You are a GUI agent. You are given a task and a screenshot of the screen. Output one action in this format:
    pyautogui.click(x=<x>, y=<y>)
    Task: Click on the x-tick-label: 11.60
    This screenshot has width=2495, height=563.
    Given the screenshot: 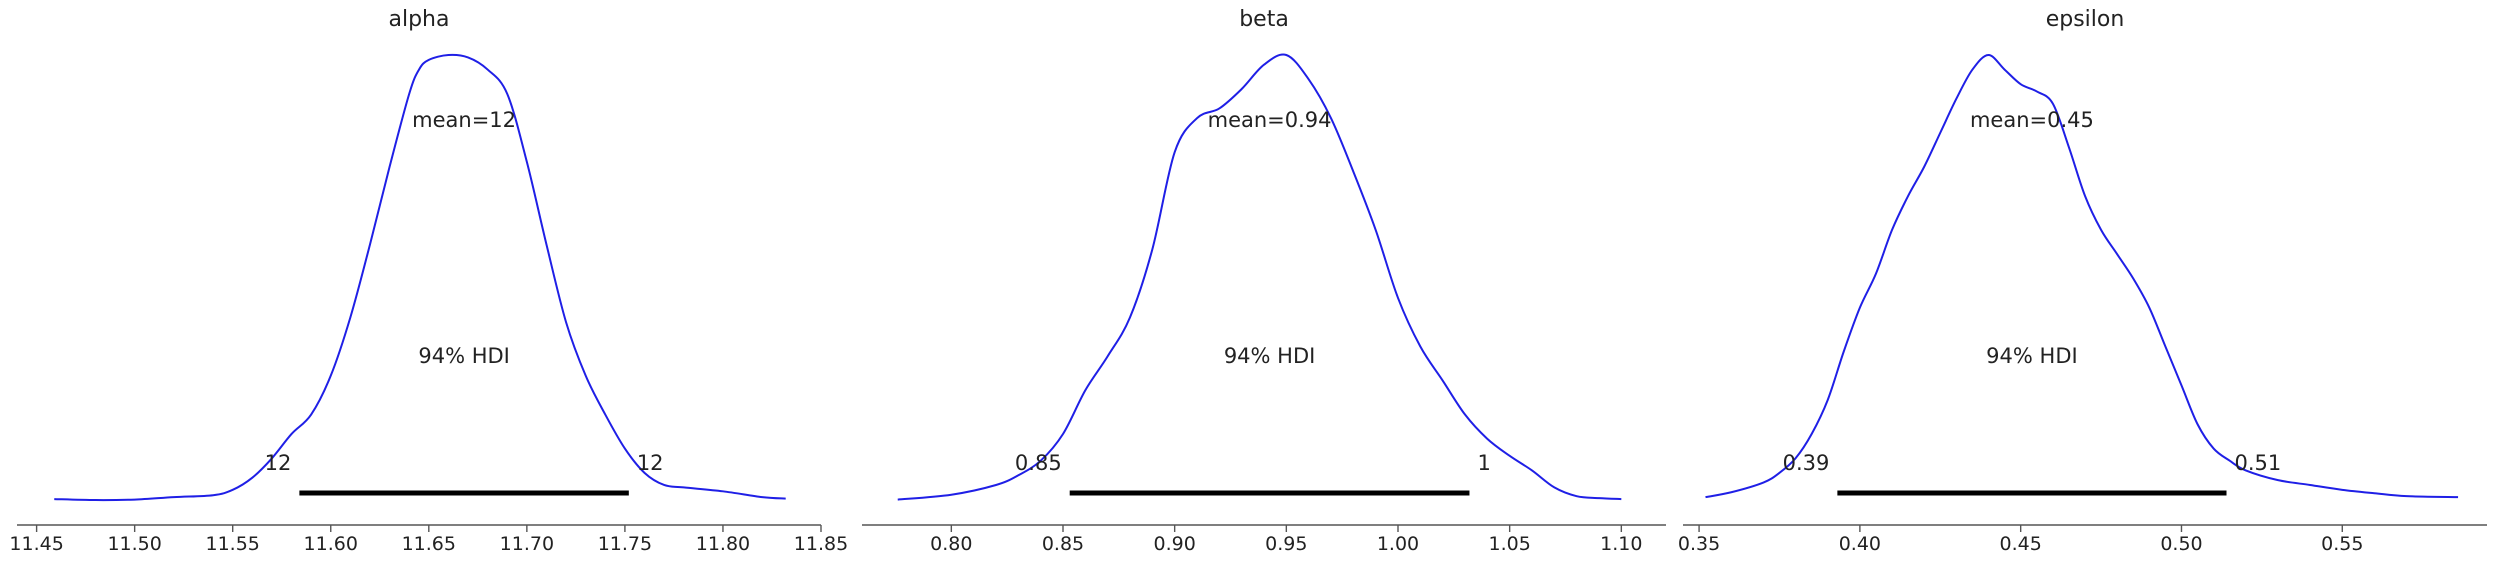 What is the action you would take?
    pyautogui.click(x=331, y=544)
    